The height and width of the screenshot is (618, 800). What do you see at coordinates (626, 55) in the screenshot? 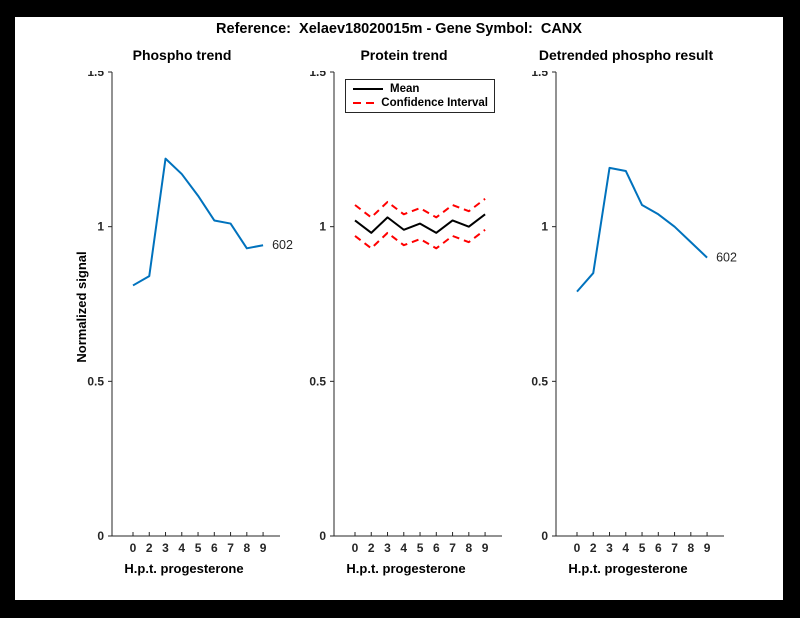
I see `subplot-title-detrended-phospho: Detrended phospho result` at bounding box center [626, 55].